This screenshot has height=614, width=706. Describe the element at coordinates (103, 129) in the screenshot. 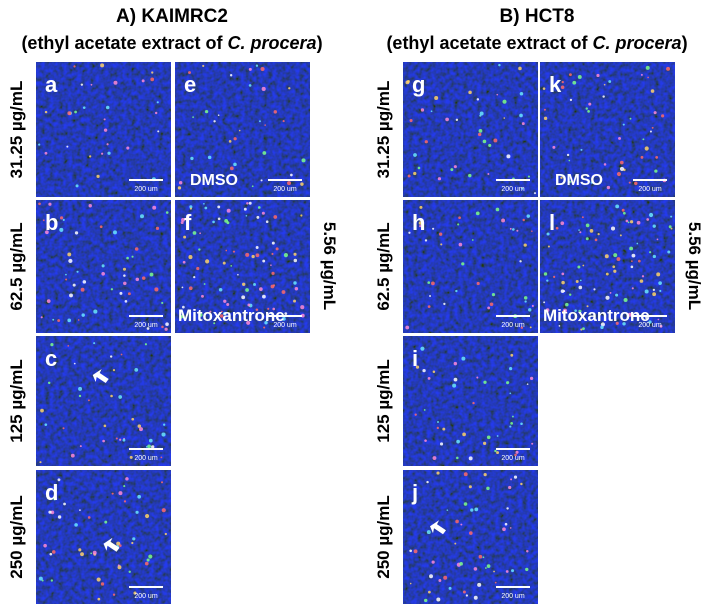

I see `cell-texture` at that location.